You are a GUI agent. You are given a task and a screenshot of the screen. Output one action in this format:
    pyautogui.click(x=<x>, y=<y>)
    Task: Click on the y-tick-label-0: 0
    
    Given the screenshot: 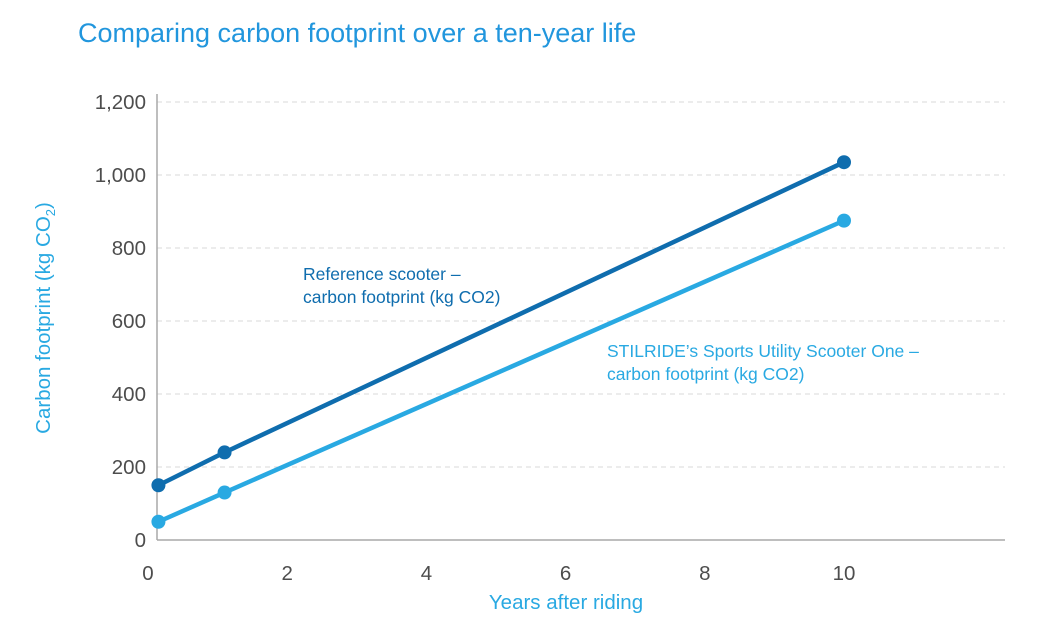 What is the action you would take?
    pyautogui.click(x=140, y=540)
    